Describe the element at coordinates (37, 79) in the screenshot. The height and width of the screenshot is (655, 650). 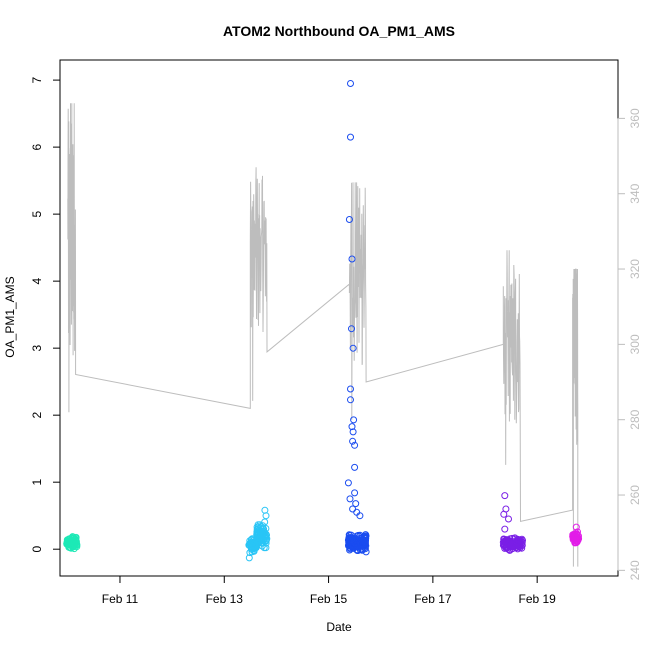
I see `y-tick-label: 7` at that location.